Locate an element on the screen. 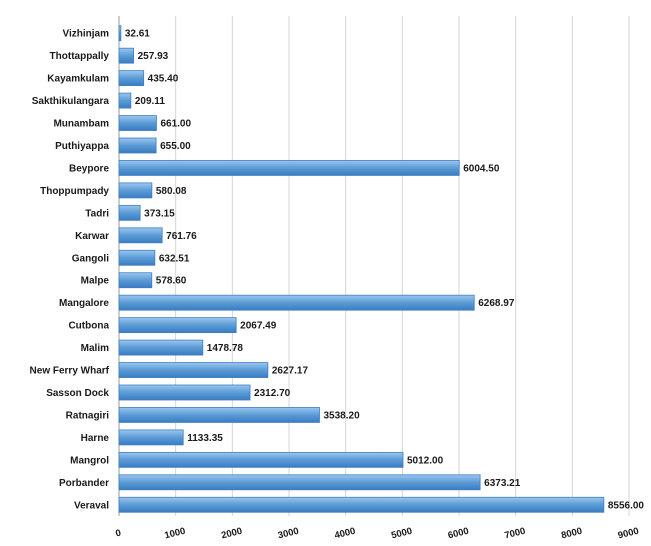 This screenshot has width=651, height=546. data-label: 655.00 is located at coordinates (175, 146).